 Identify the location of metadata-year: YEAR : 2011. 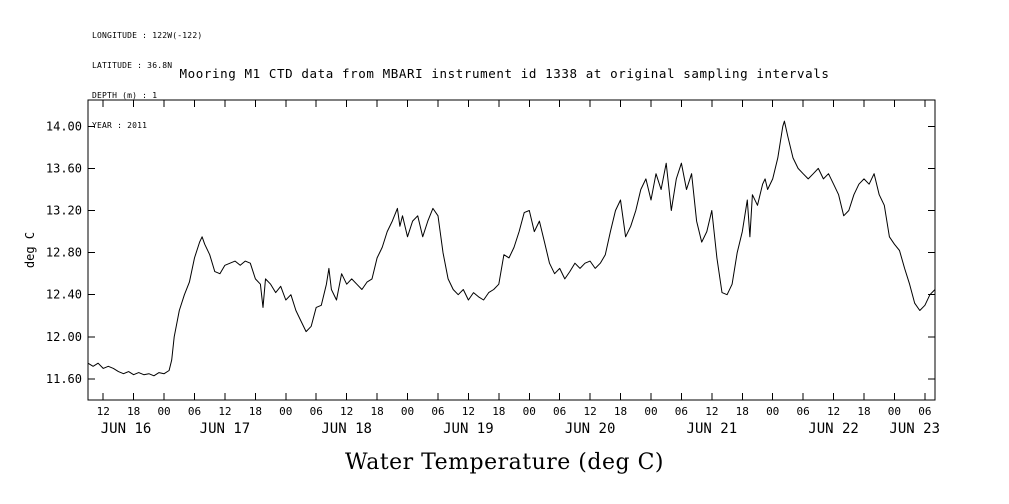
(120, 125).